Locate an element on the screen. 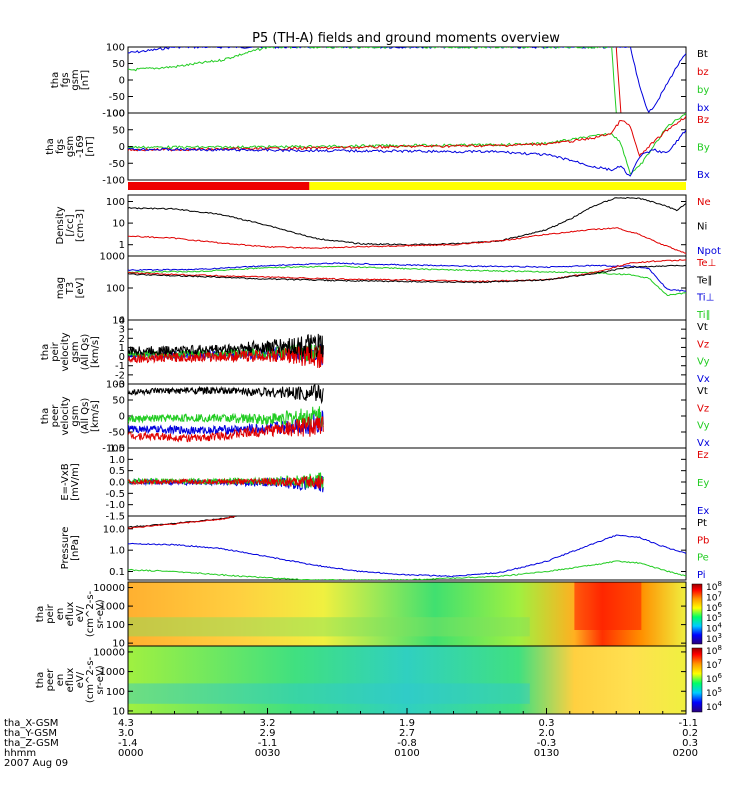 The width and height of the screenshot is (750, 804). ephemeris-value: 2.9 is located at coordinates (268, 733).